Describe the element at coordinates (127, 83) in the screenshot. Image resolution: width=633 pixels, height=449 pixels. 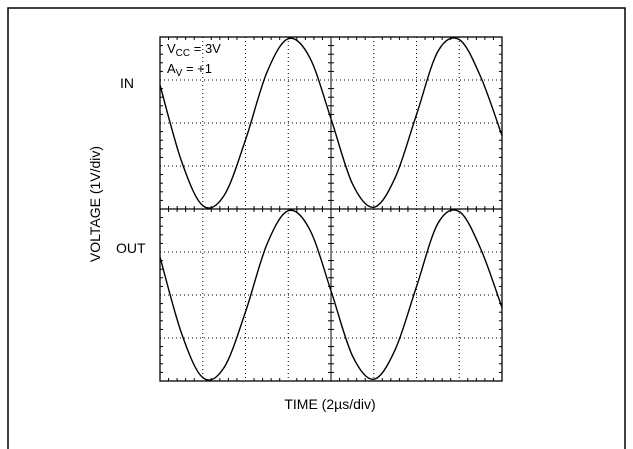
I see `in-trace-label: IN` at that location.